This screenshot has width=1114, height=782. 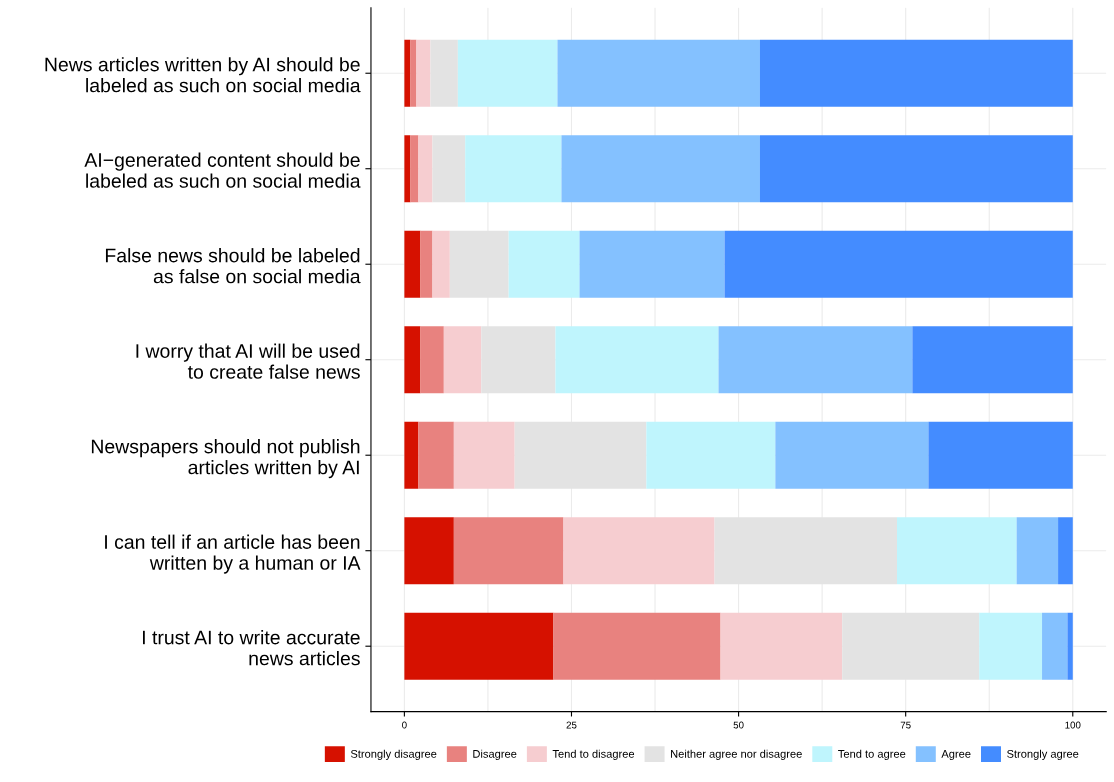 I want to click on x-tick-label: 0, so click(x=404, y=725).